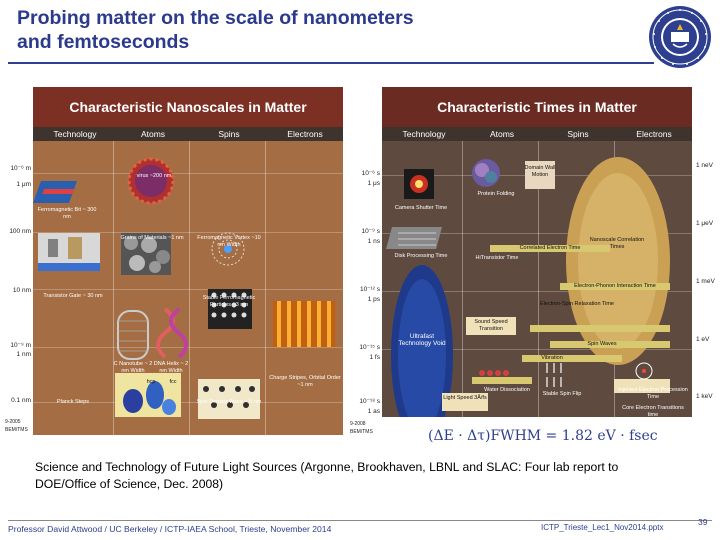  What do you see at coordinates (496, 194) in the screenshot?
I see `label-protein-folding: Protein Folding` at bounding box center [496, 194].